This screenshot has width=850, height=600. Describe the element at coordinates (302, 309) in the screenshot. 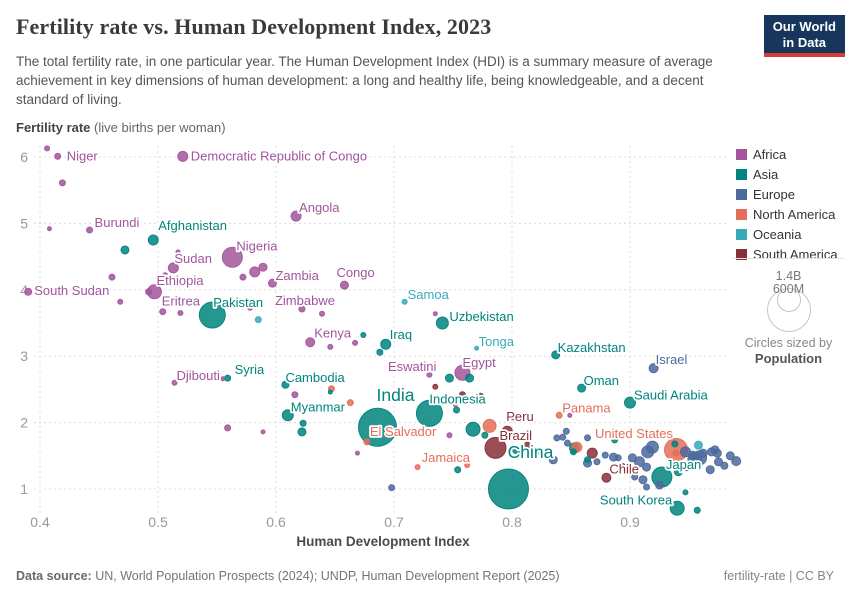

I see `data-point-zimbabwe` at that location.